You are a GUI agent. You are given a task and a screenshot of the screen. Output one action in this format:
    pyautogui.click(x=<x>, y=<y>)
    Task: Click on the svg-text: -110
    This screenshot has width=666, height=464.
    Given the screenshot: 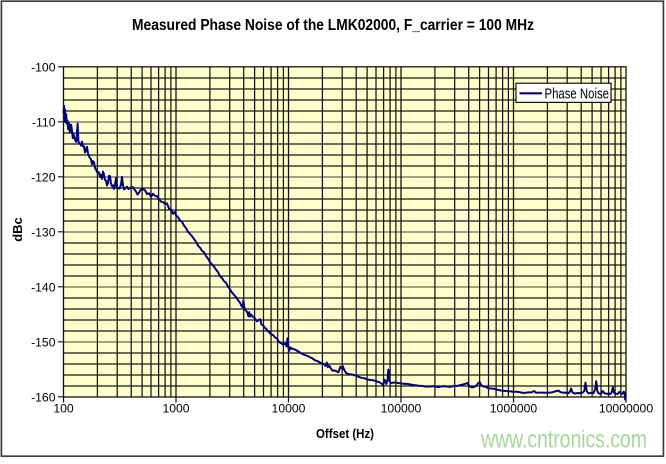 What is the action you would take?
    pyautogui.click(x=44, y=122)
    